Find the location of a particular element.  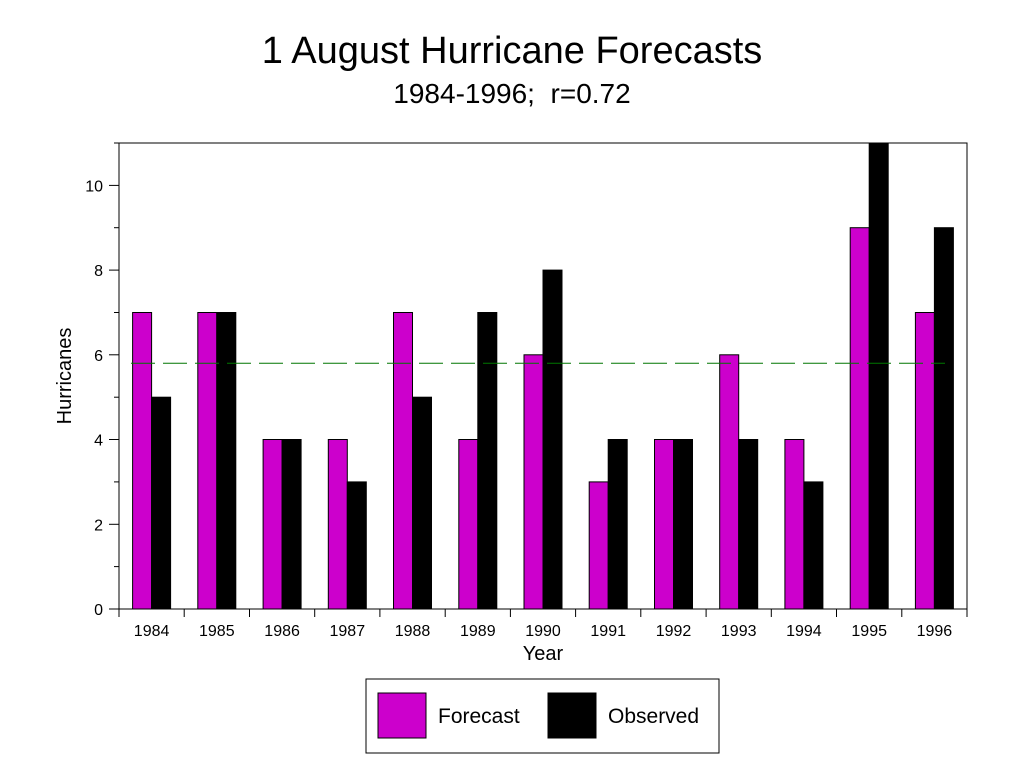

bar-observed-1989 is located at coordinates (487, 461).